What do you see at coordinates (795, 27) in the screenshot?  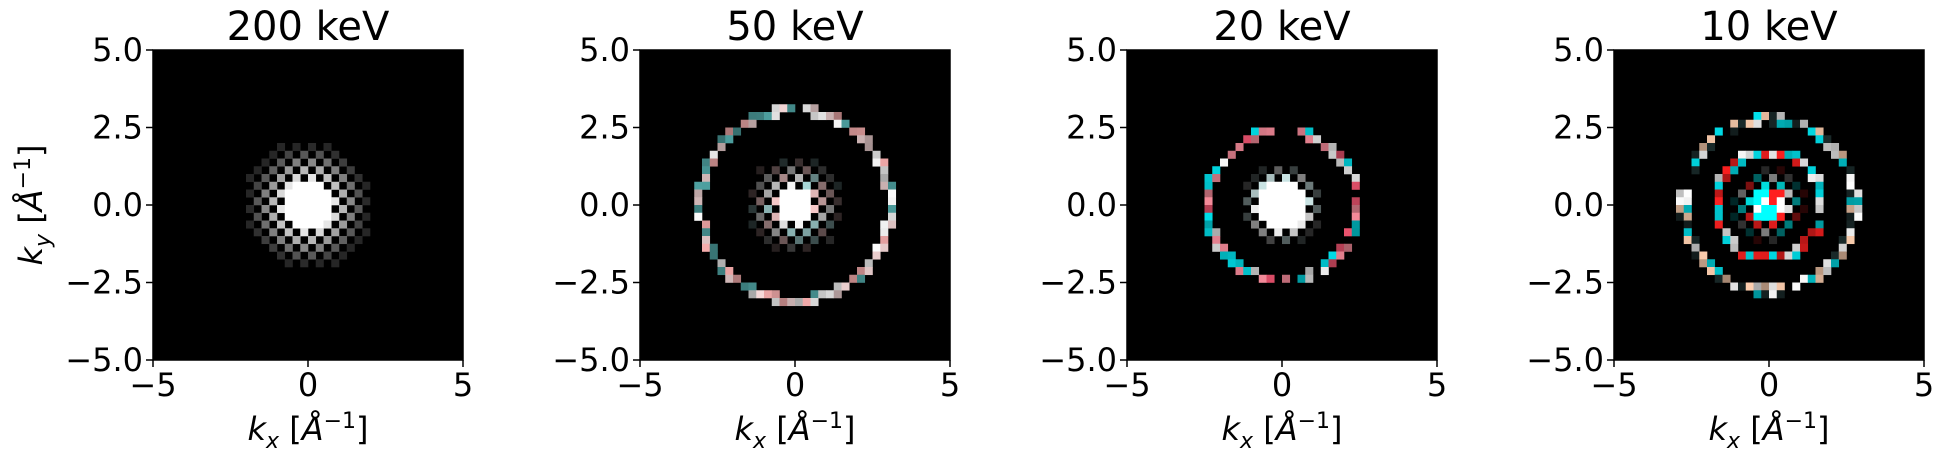 I see `panel-title: 50 keV` at bounding box center [795, 27].